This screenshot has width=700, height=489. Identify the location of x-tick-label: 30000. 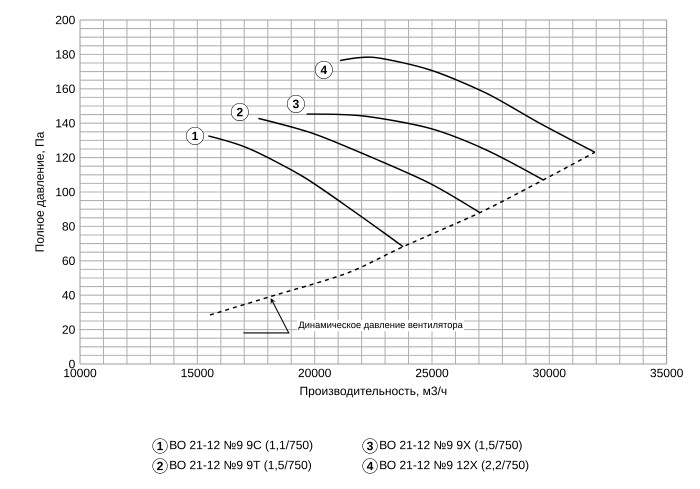
(549, 373).